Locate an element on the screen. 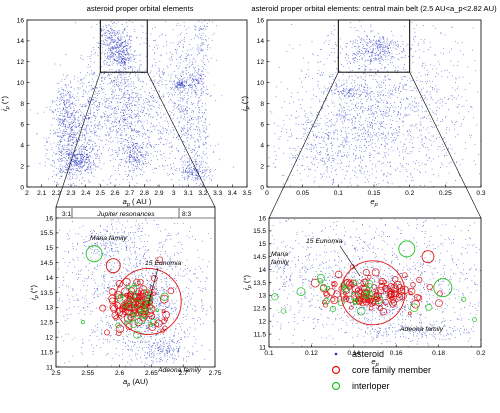 This screenshot has width=500, height=413. tl-ytick-label: 2 is located at coordinates (22, 166).